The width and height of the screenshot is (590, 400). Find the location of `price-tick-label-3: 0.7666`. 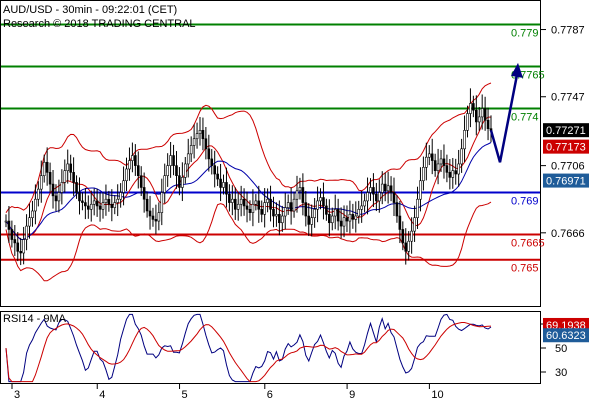

price-tick-label-3: 0.7666 is located at coordinates (568, 234).